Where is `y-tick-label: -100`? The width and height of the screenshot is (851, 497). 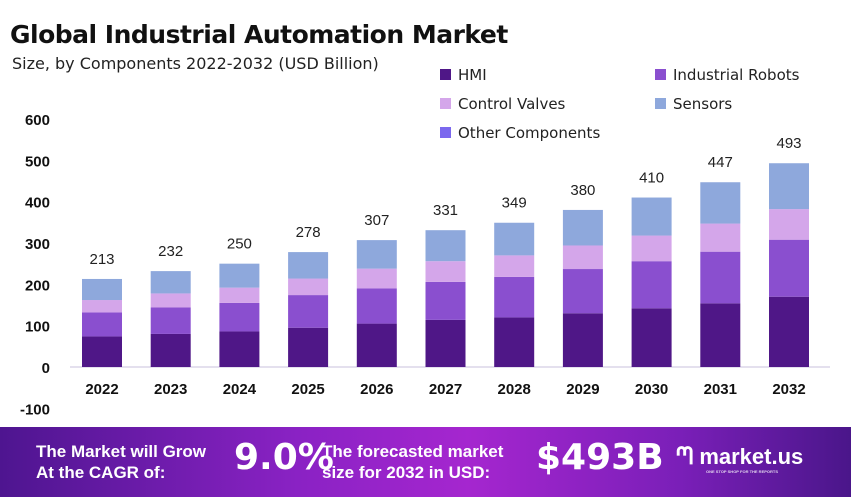 y-tick-label: -100 is located at coordinates (35, 409).